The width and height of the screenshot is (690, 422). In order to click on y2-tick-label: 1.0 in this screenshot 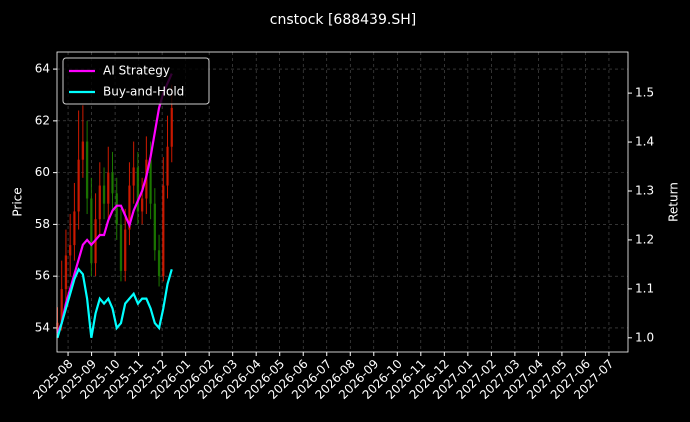, I will do `click(644, 337)`.